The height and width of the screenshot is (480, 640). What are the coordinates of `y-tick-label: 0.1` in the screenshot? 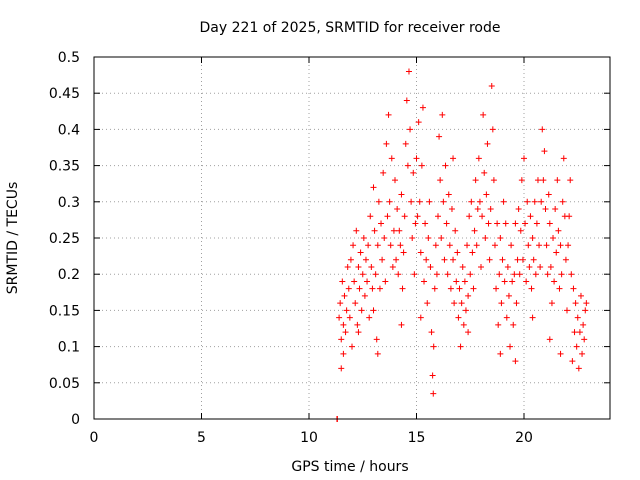 It's located at (69, 348).